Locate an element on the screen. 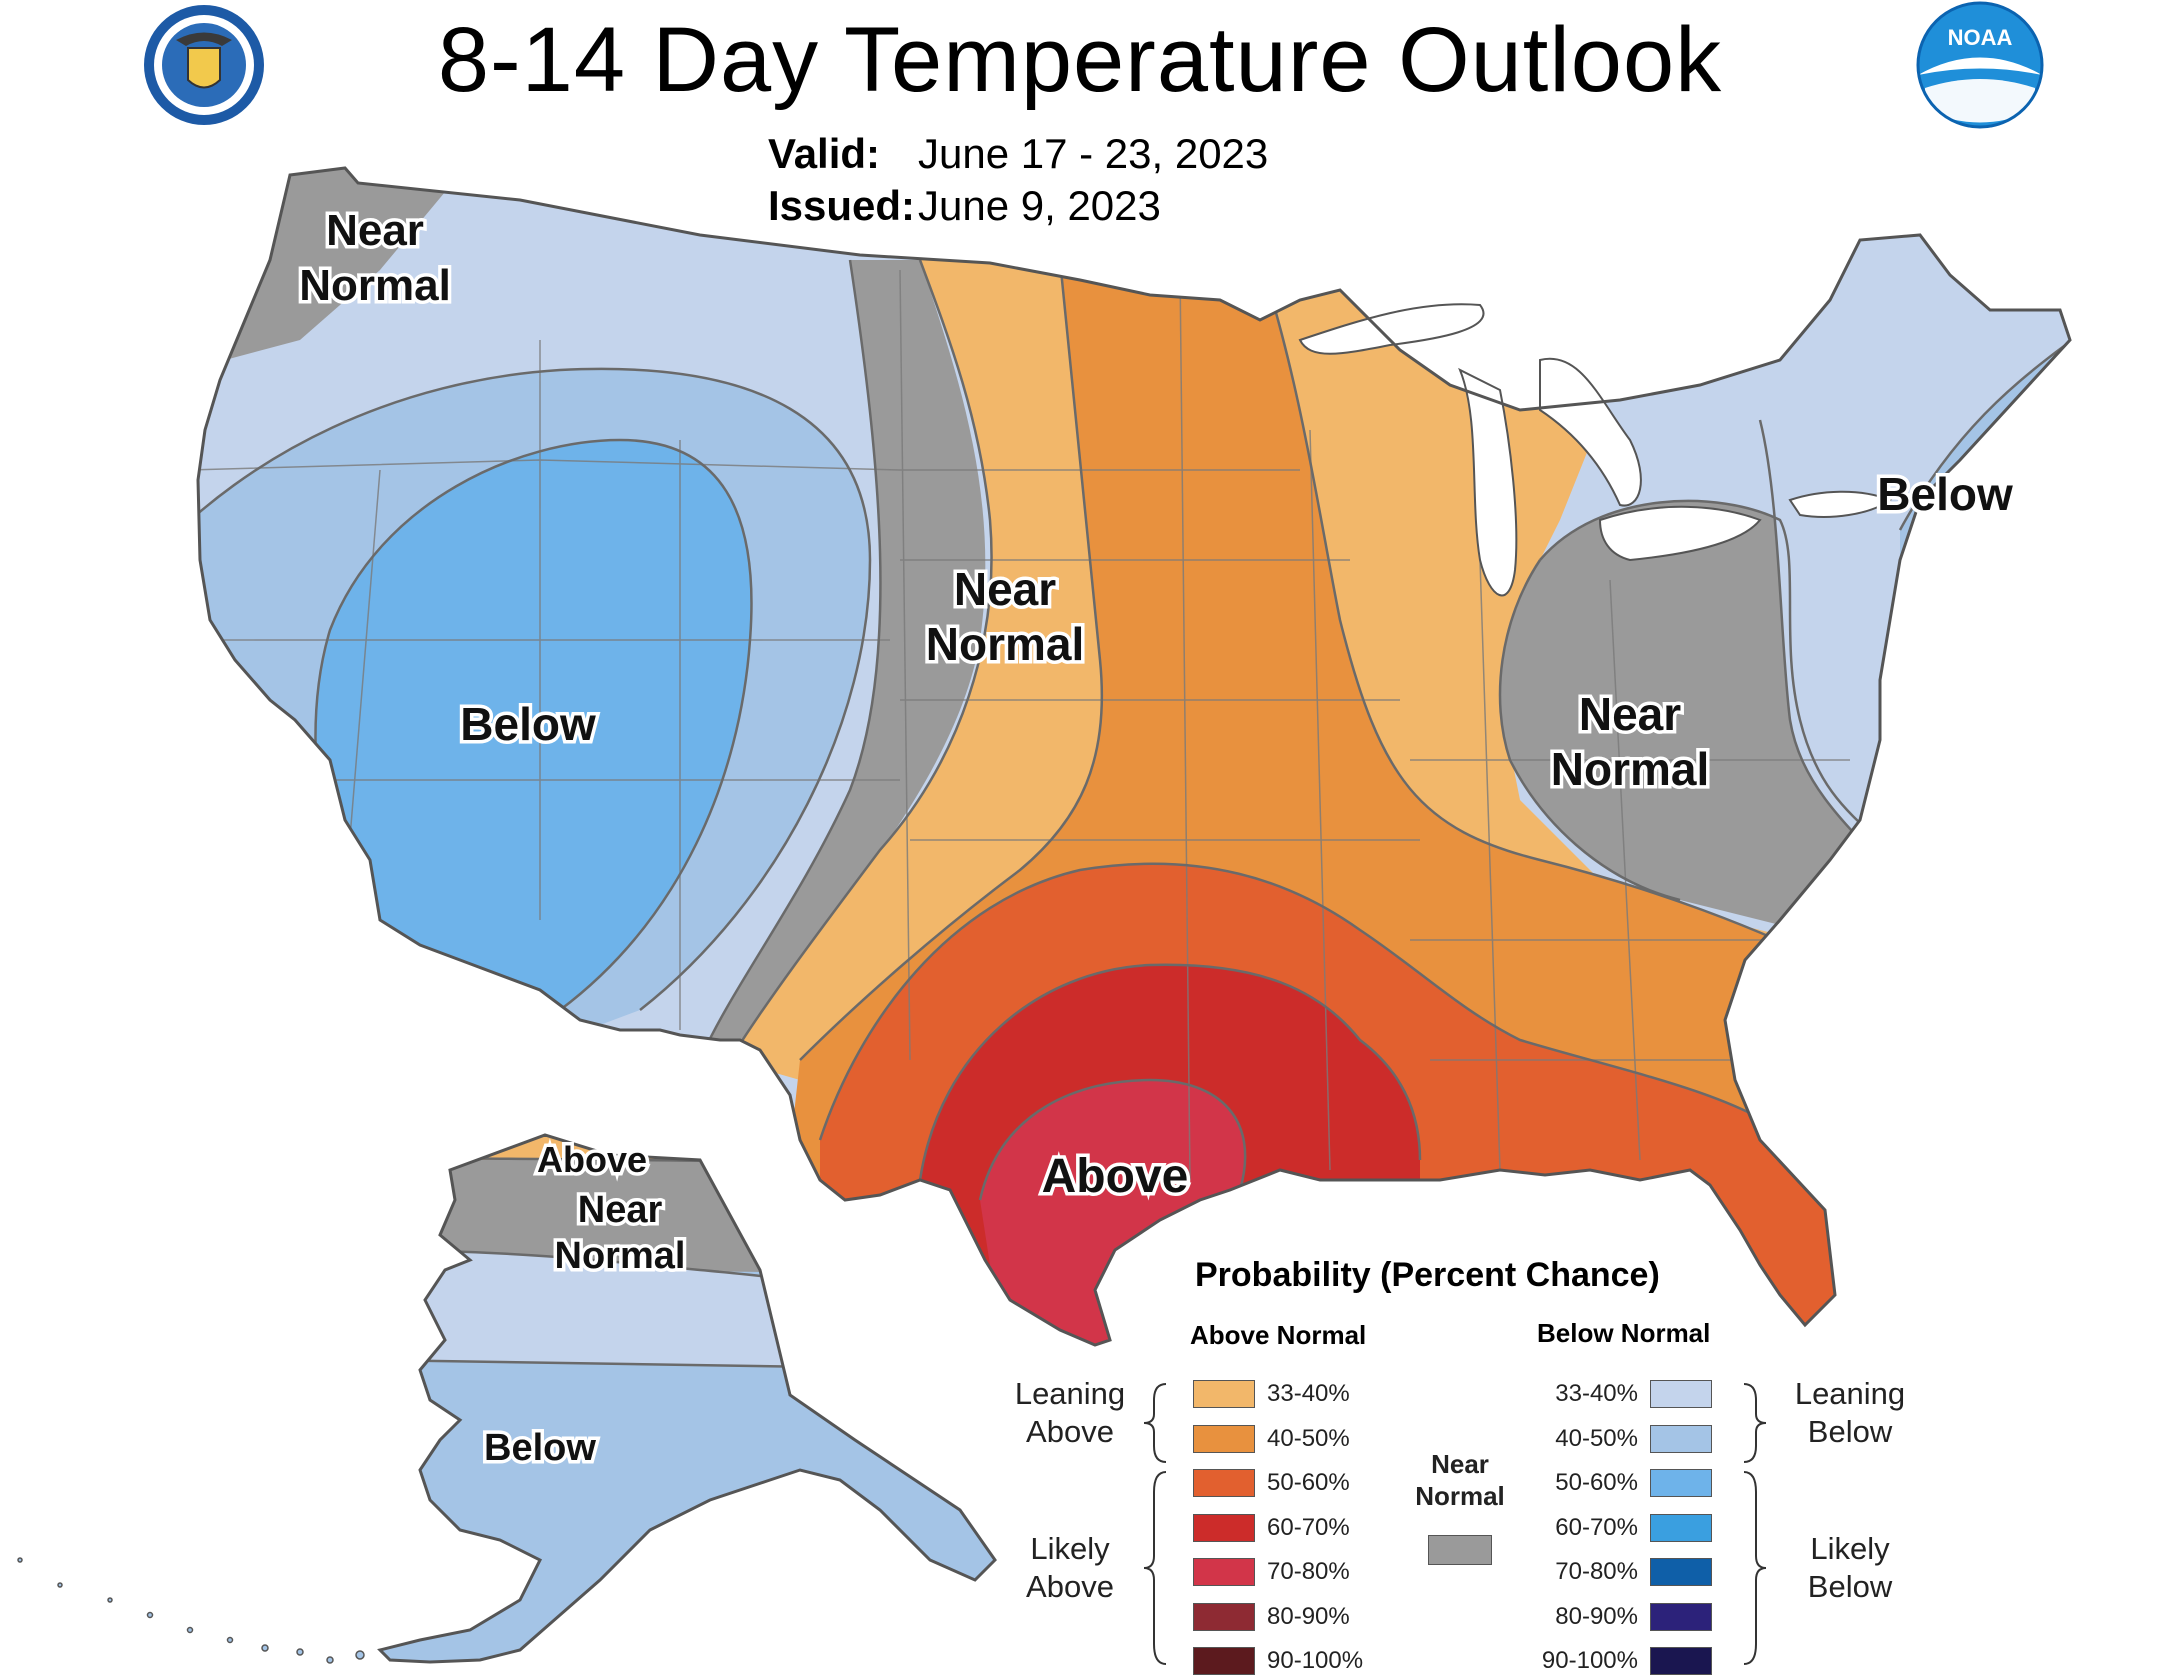  legend-below-row: 50-60% is located at coordinates (1626, 1483).